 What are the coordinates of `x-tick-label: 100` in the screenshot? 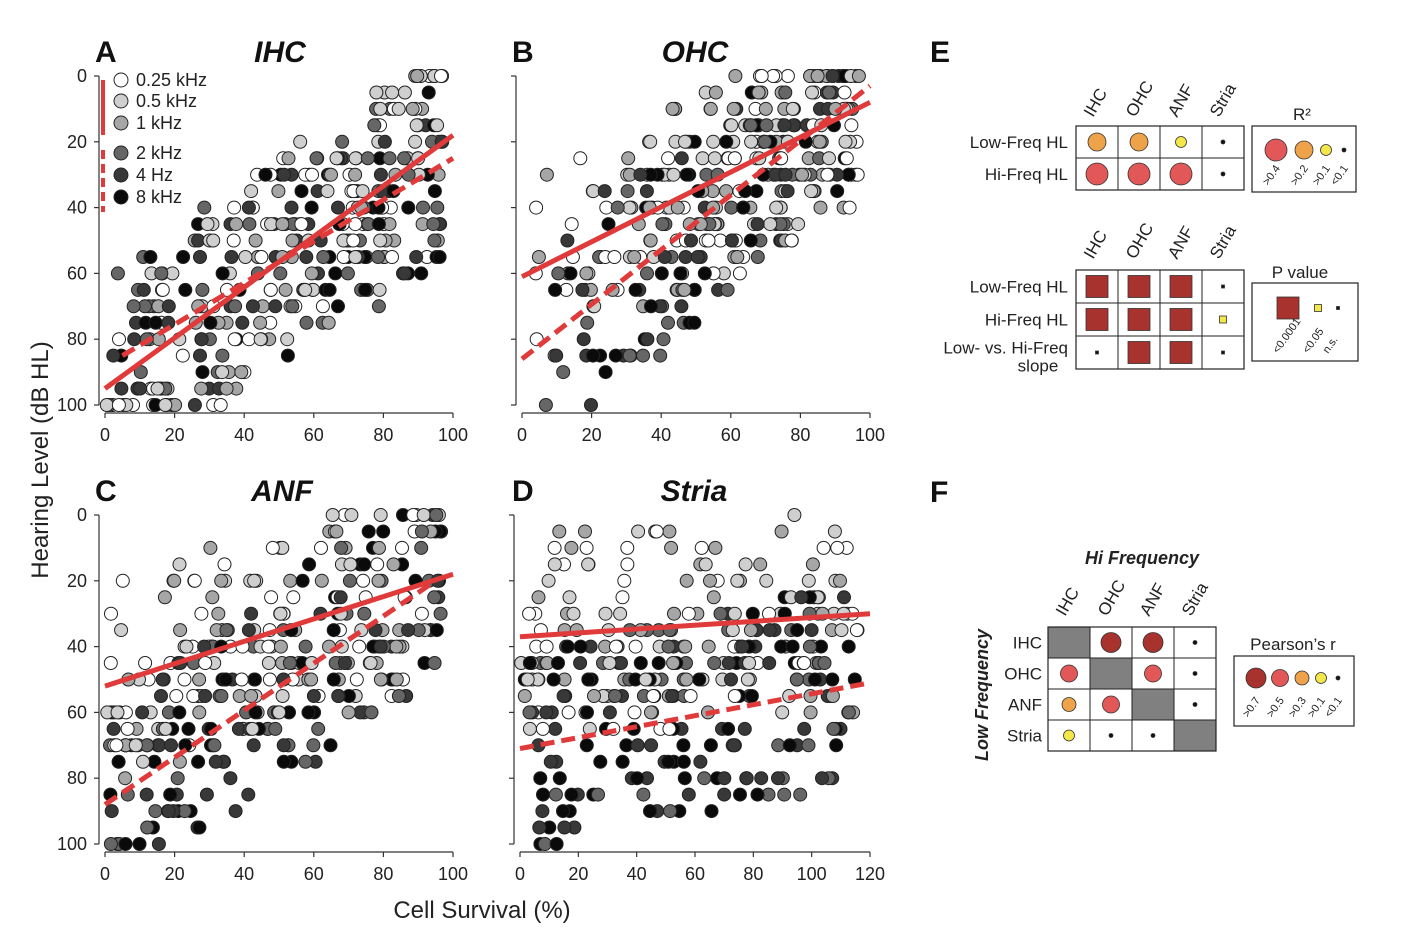 It's located at (453, 874).